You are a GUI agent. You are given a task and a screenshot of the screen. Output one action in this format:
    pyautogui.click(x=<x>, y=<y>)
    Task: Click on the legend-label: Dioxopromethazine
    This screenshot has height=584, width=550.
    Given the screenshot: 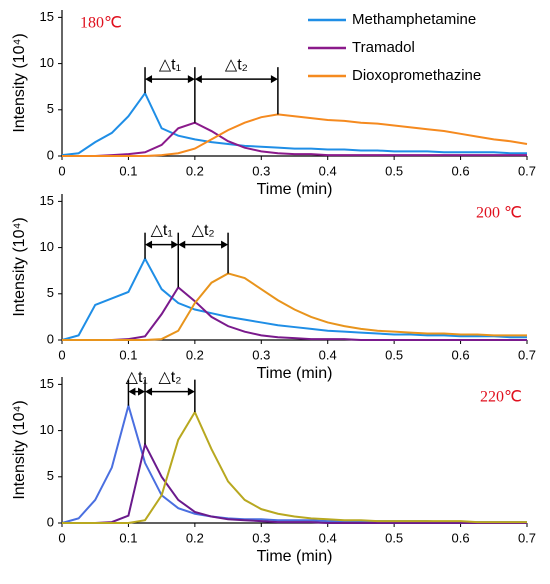 What is the action you would take?
    pyautogui.click(x=416, y=75)
    